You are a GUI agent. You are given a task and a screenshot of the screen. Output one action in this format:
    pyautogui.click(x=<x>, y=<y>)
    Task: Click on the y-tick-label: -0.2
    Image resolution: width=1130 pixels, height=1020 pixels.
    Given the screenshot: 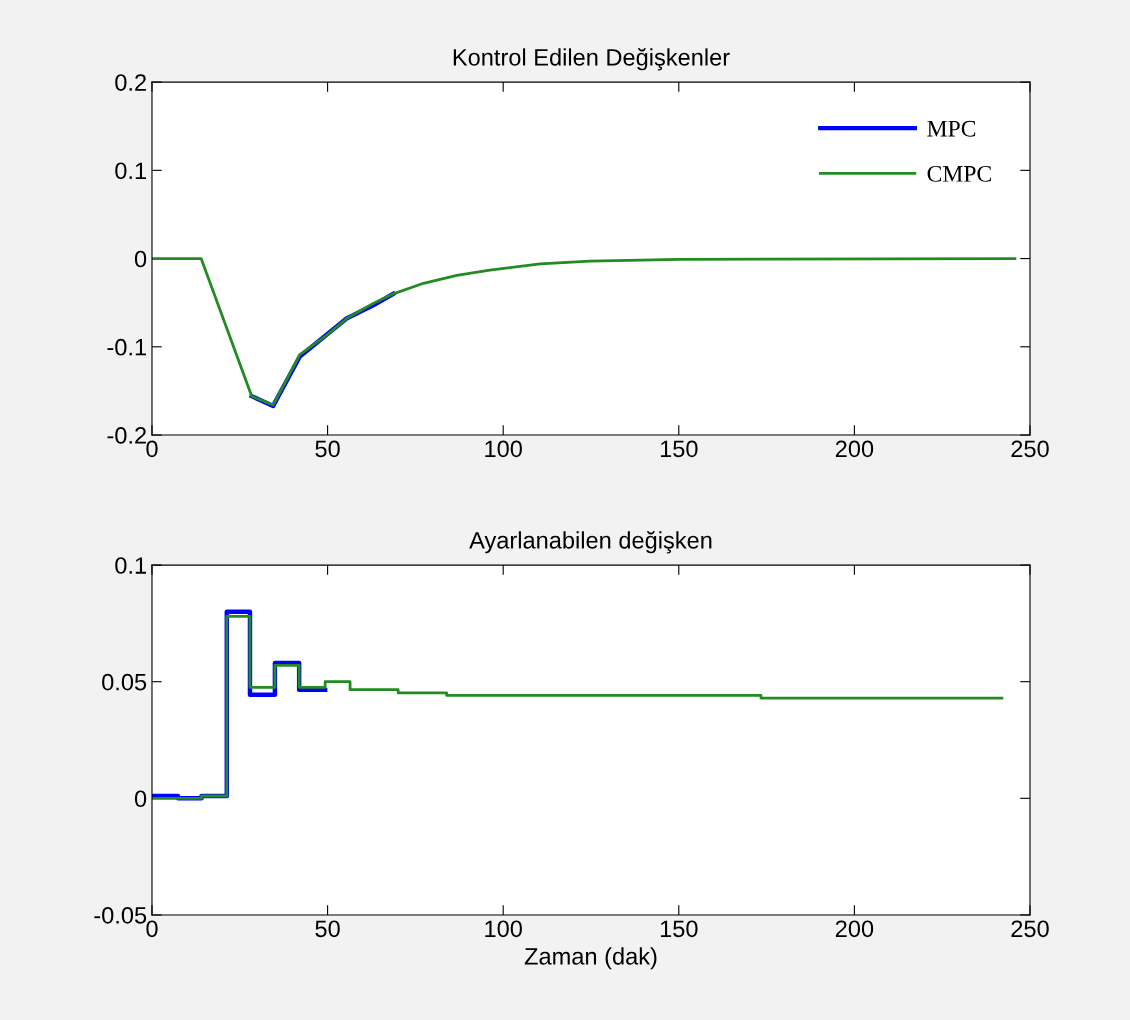 What is the action you would take?
    pyautogui.click(x=126, y=435)
    